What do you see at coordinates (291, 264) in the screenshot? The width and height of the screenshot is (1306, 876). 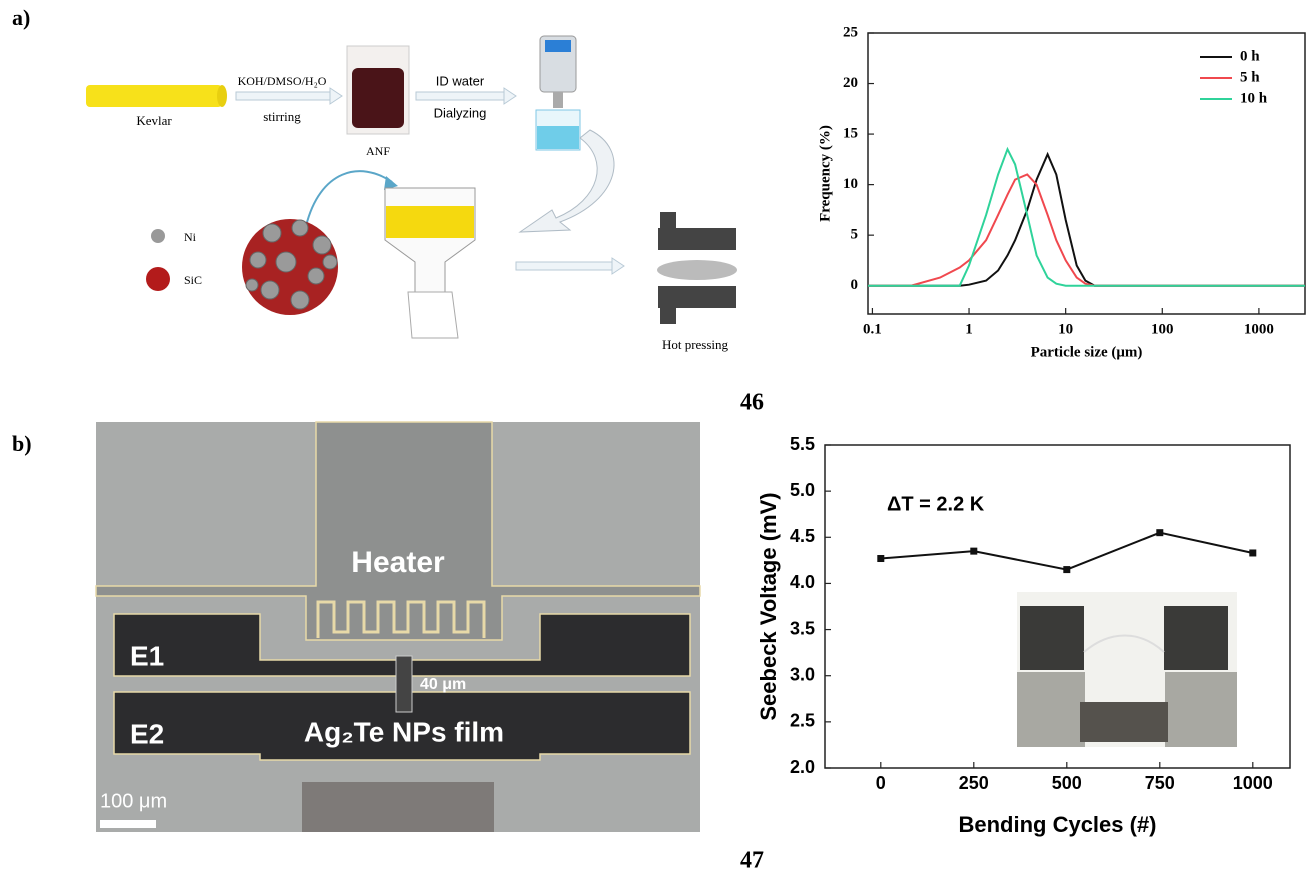 I see `ni-particles` at bounding box center [291, 264].